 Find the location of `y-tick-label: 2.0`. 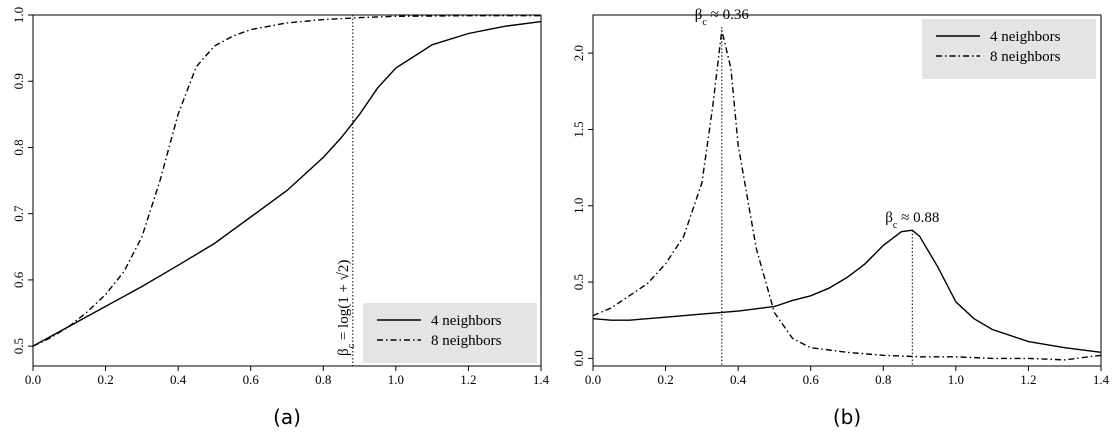

y-tick-label: 2.0 is located at coordinates (578, 53).